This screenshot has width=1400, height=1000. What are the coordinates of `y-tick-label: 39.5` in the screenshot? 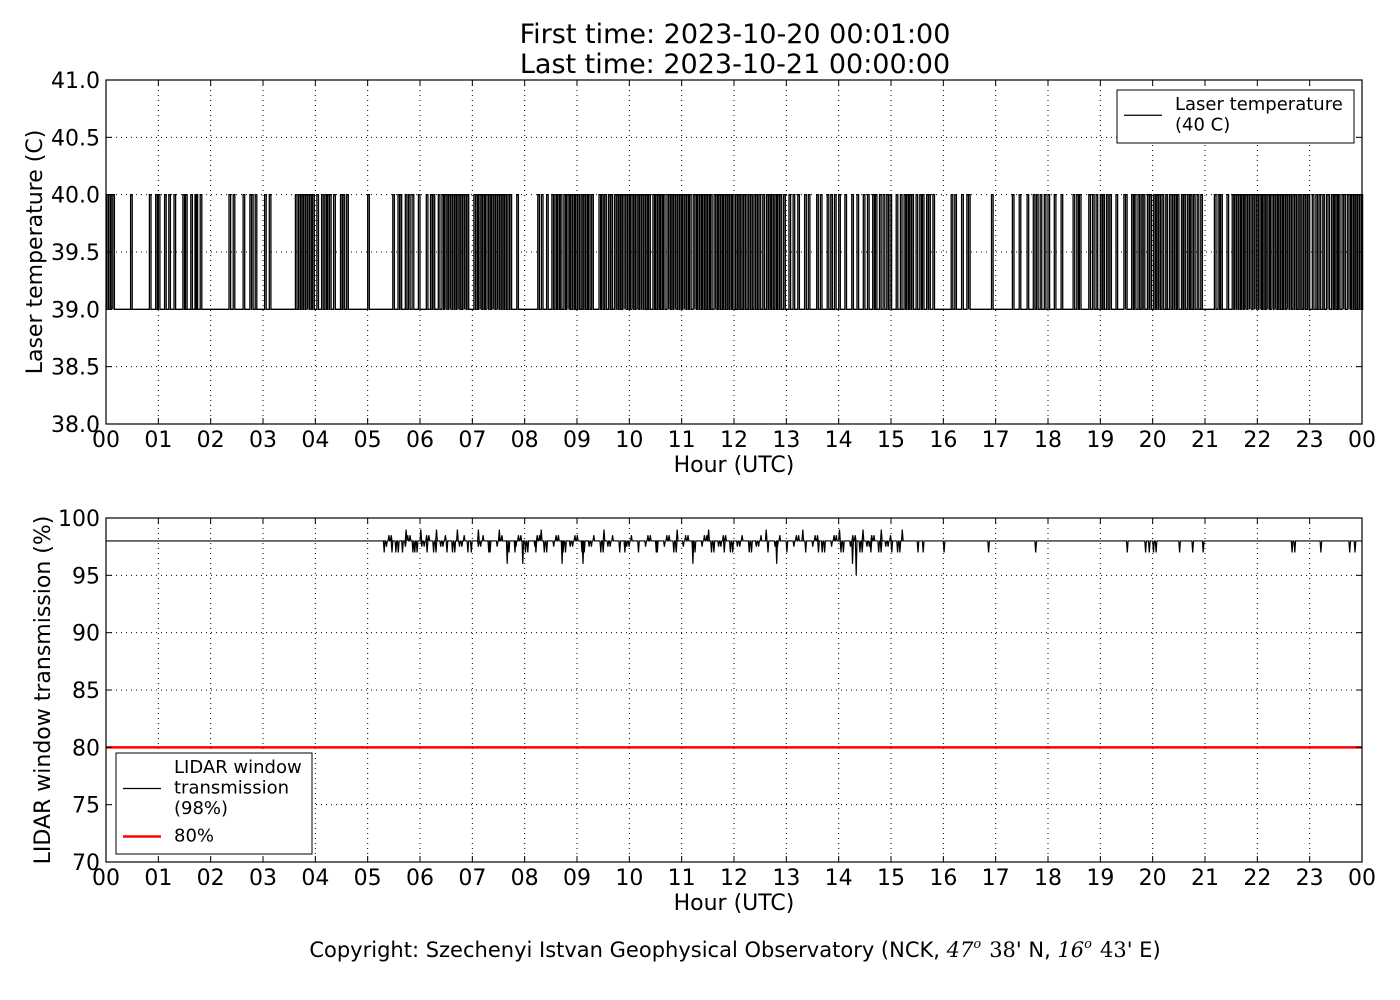 It's located at (75, 253).